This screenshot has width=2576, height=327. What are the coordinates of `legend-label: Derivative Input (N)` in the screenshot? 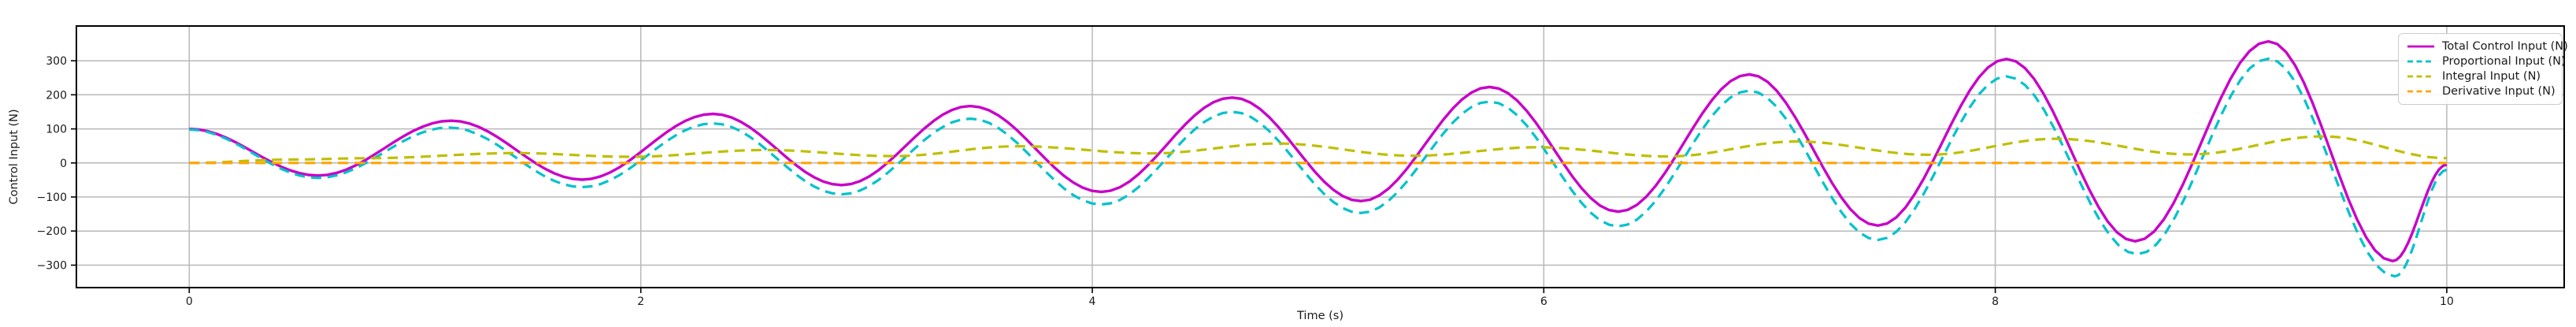 It's located at (2499, 91).